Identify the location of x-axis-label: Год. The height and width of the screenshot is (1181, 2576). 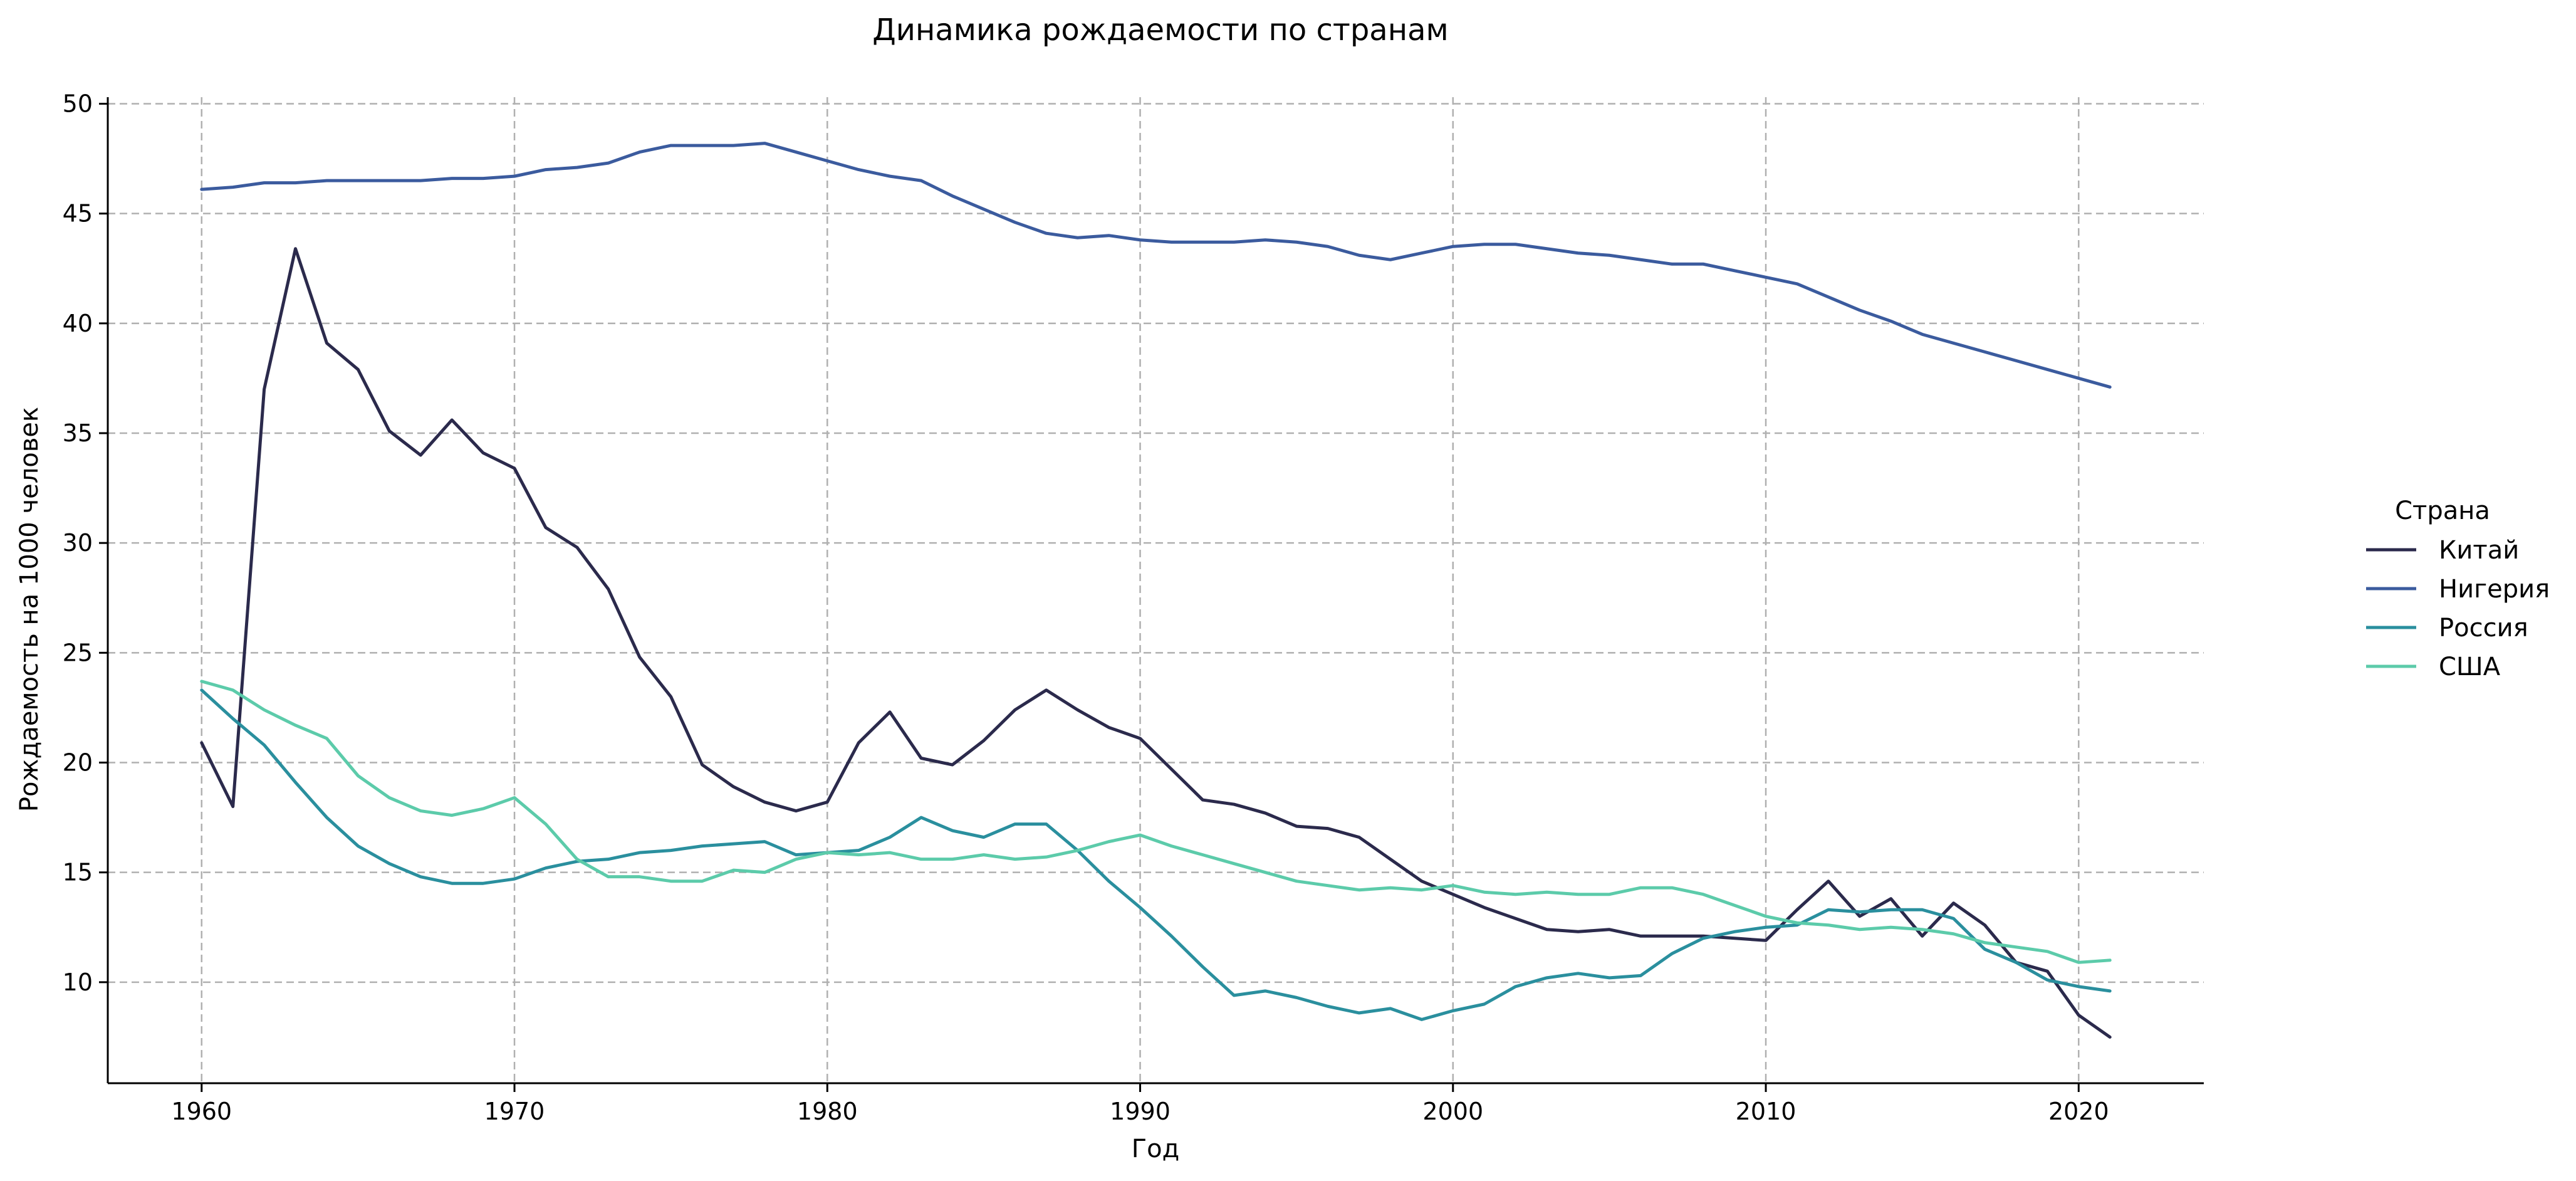
(1156, 1149).